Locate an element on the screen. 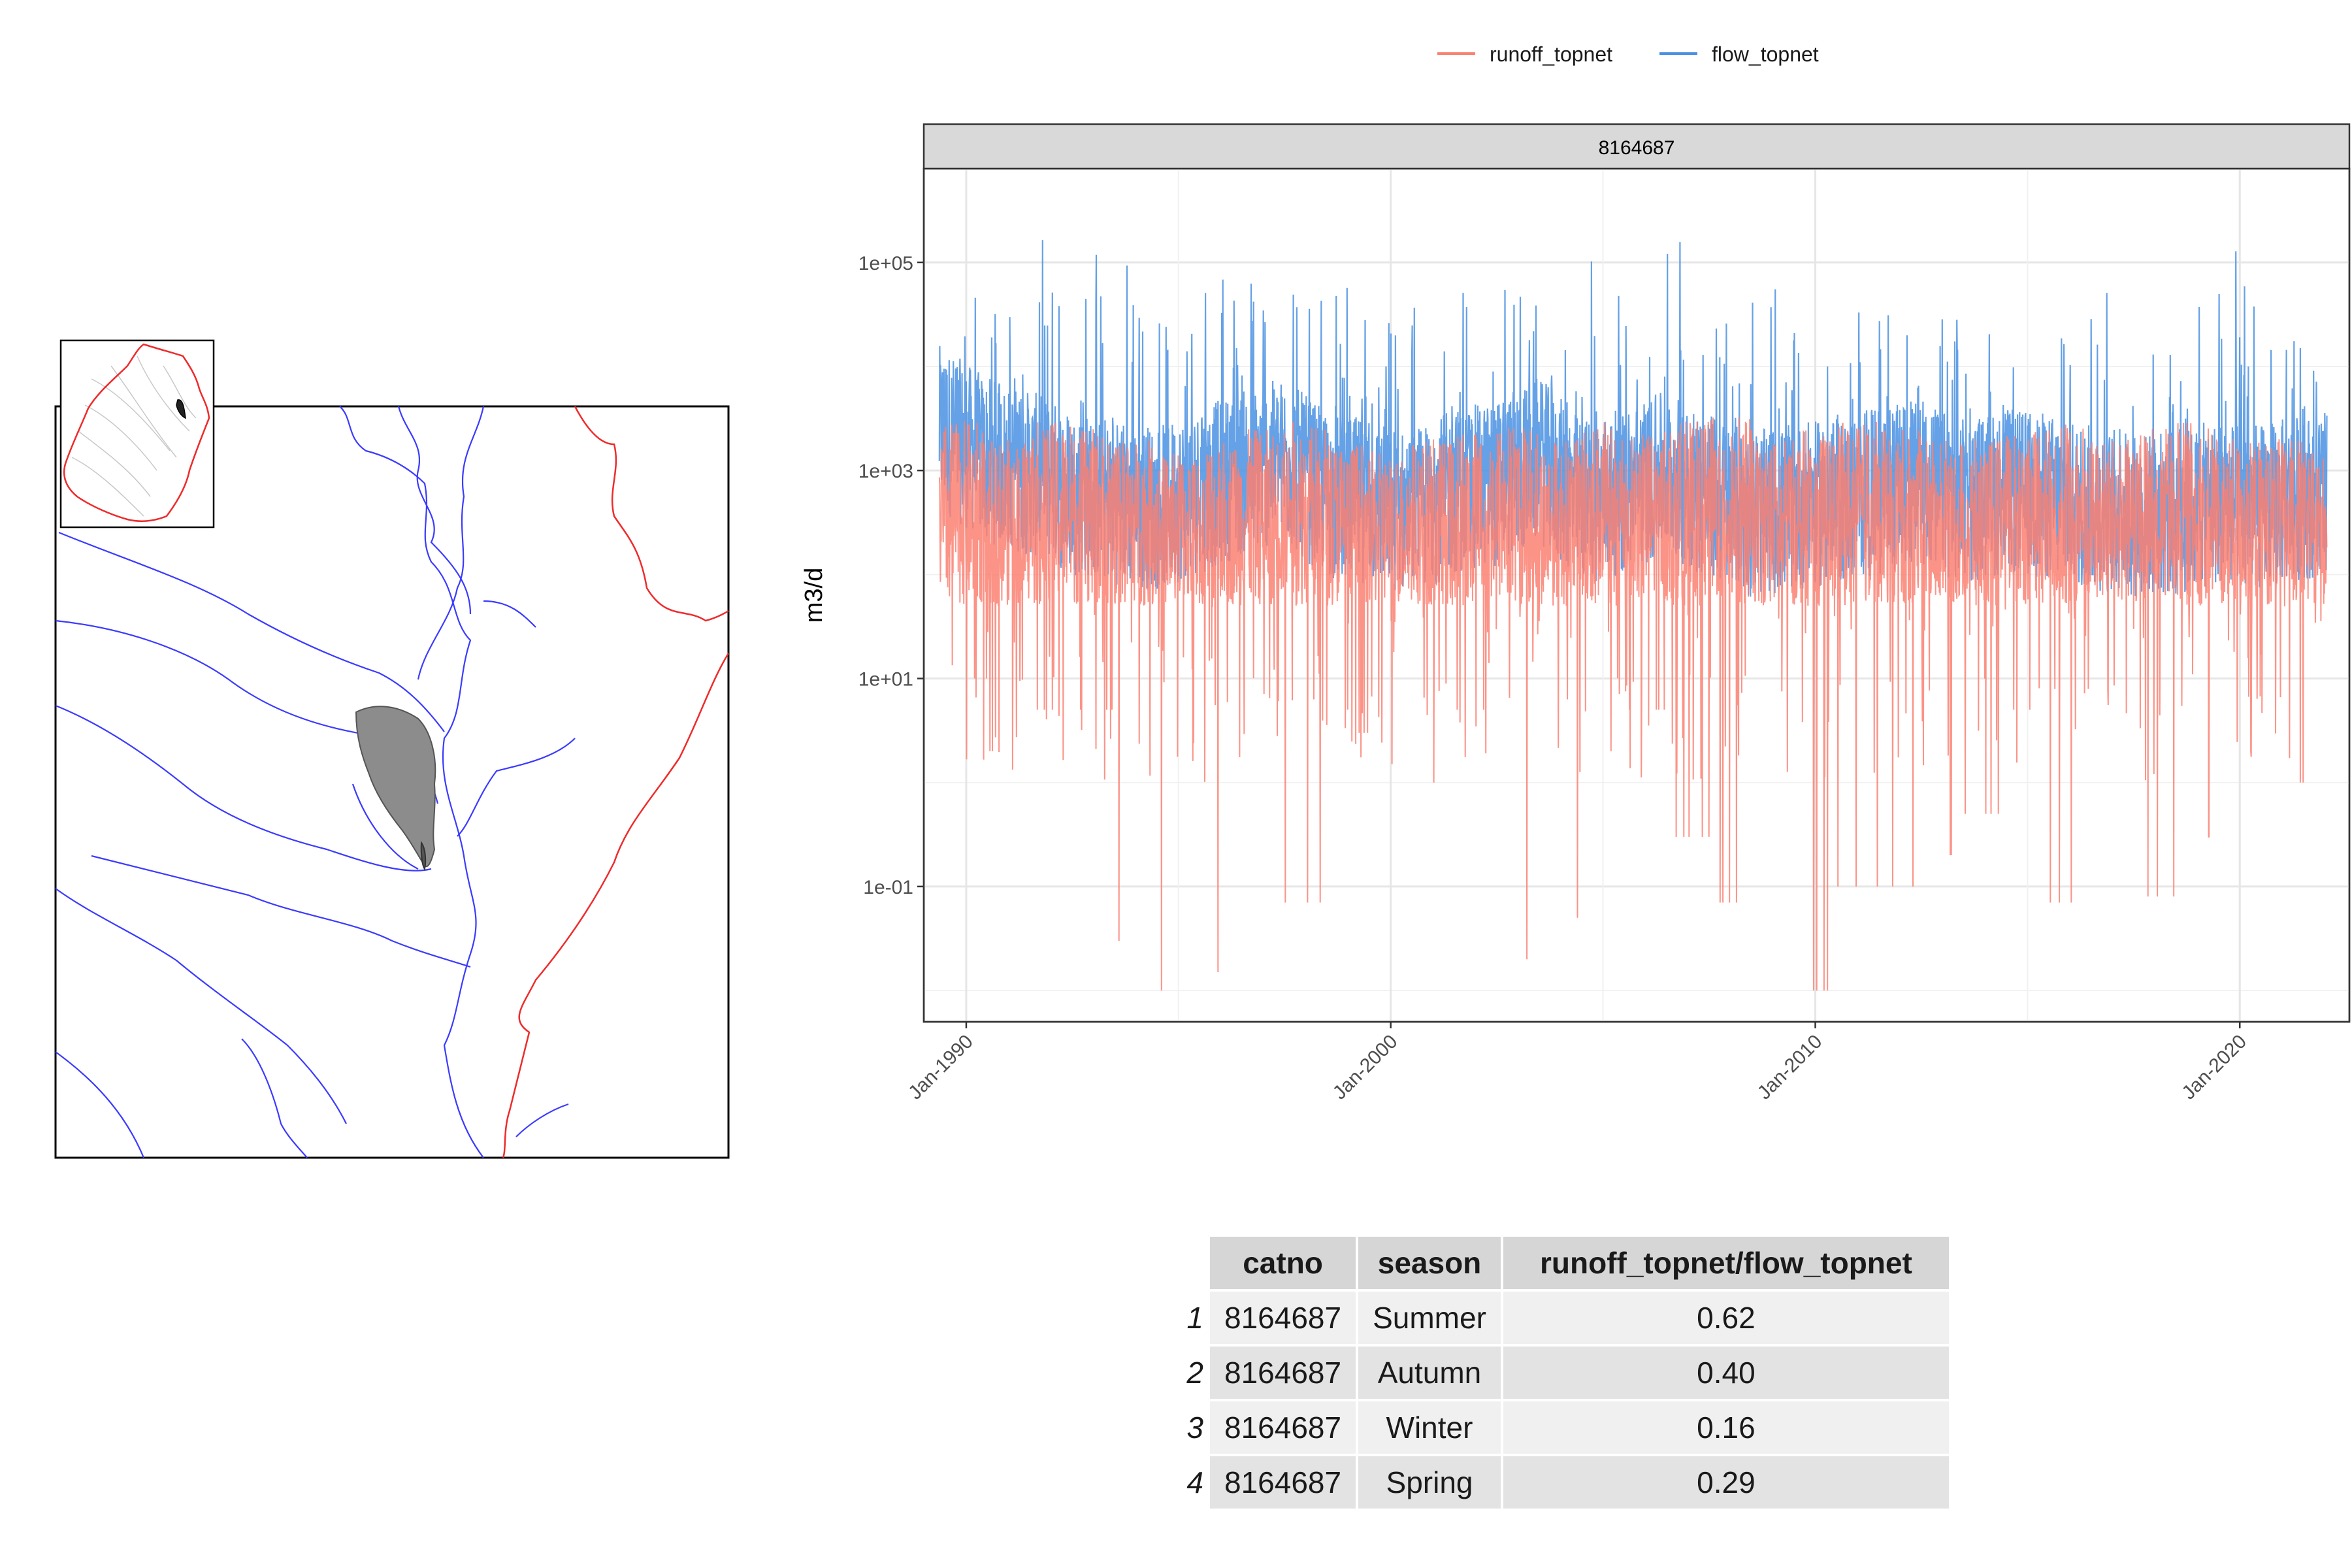 The width and height of the screenshot is (2352, 1568). column-header: runoff_topnet/flow_topnet is located at coordinates (1727, 1264).